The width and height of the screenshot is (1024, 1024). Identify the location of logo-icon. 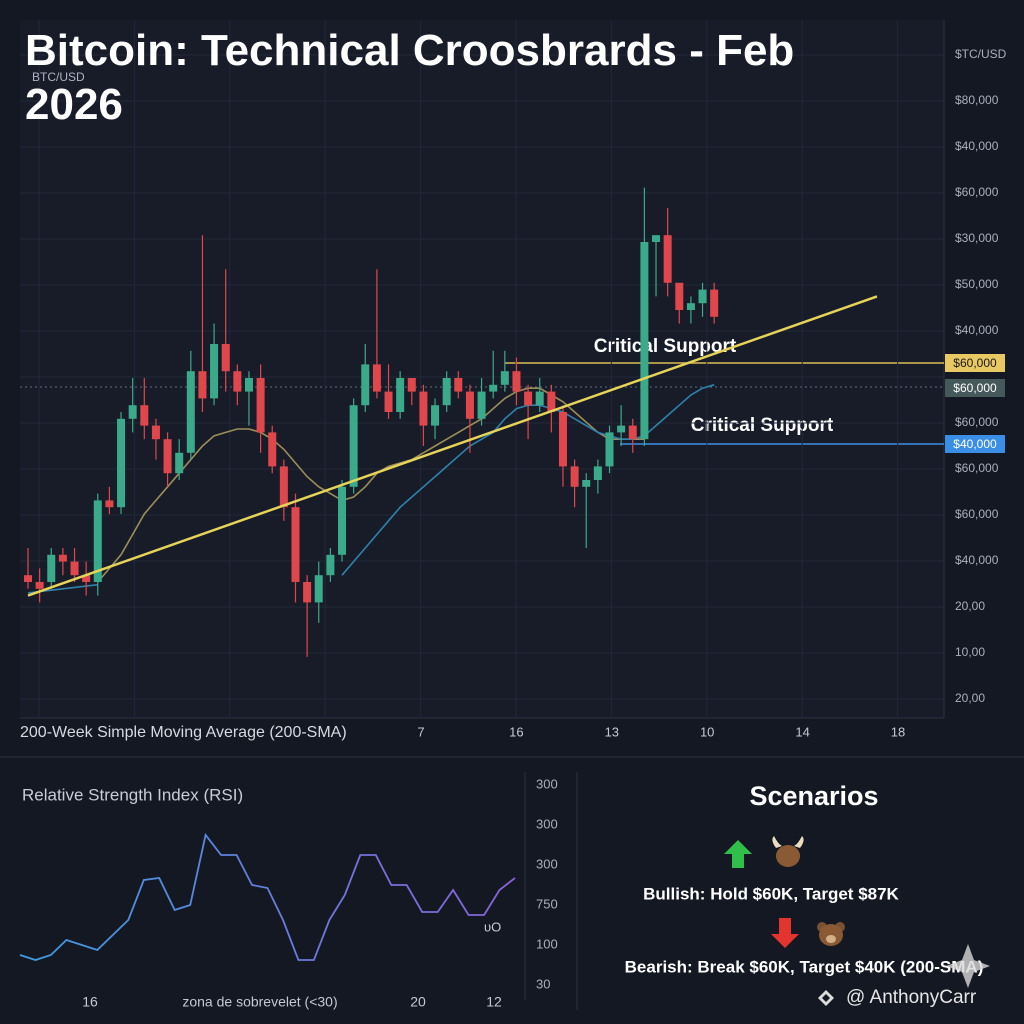
(826, 998).